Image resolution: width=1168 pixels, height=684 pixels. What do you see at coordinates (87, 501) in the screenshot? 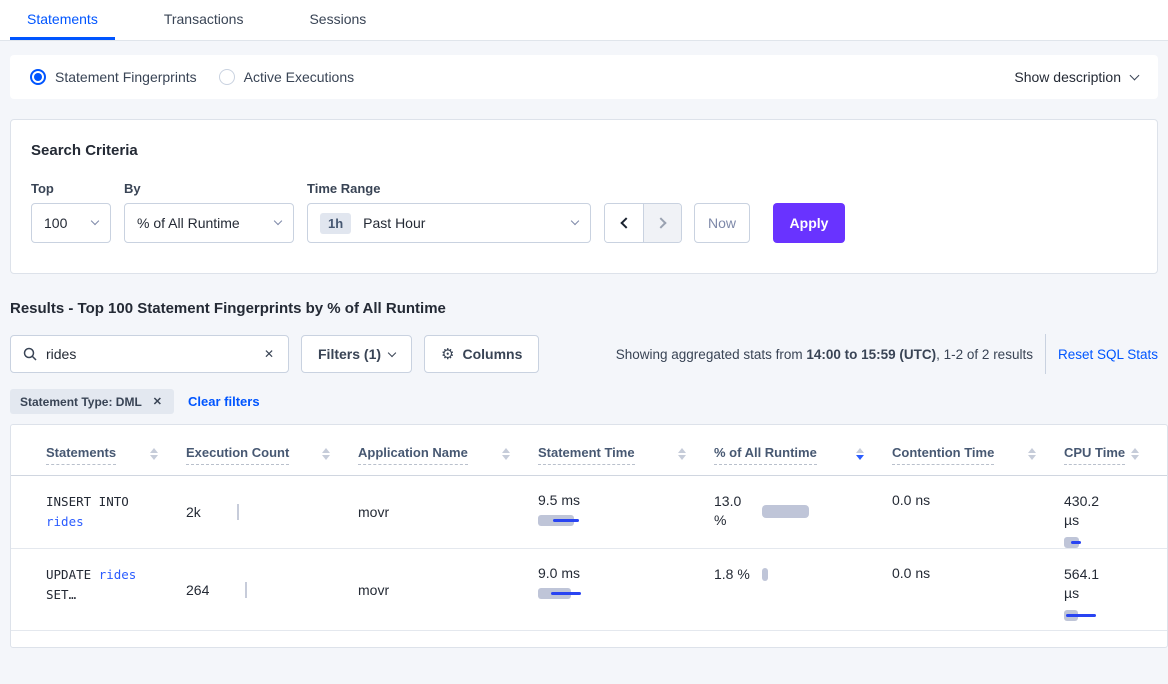
I see `sql-keyword: INSERT INTO` at bounding box center [87, 501].